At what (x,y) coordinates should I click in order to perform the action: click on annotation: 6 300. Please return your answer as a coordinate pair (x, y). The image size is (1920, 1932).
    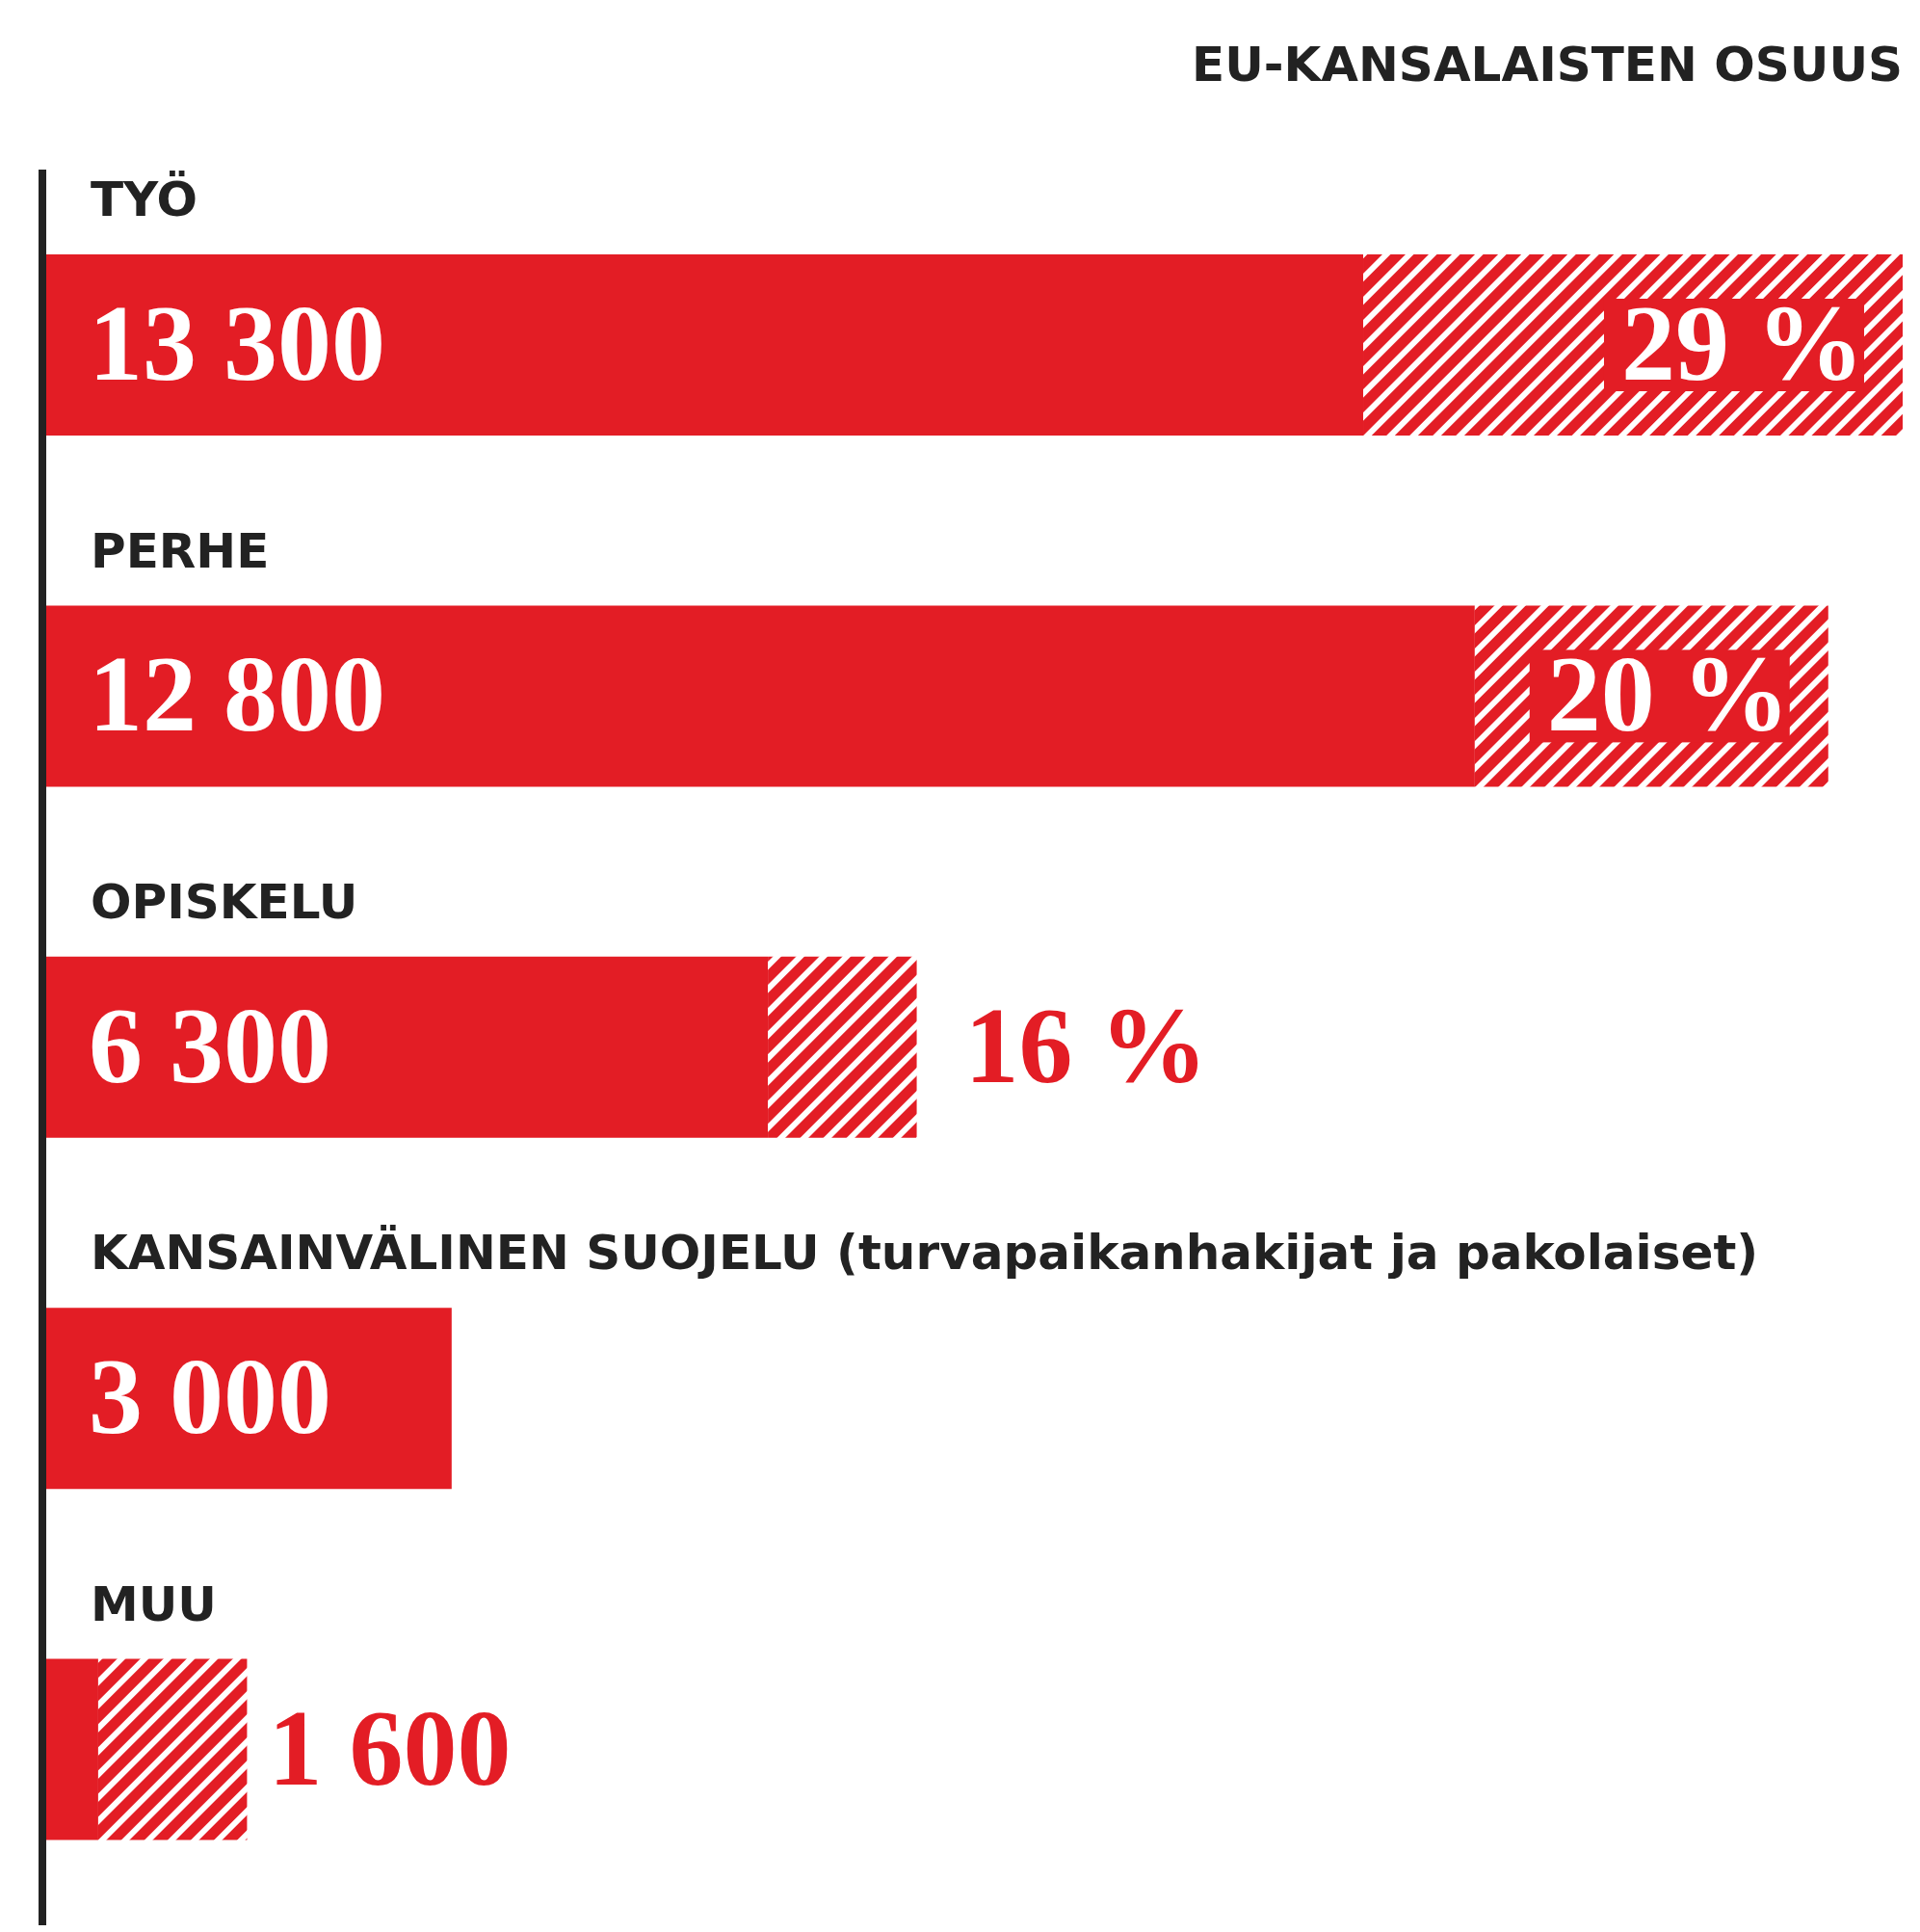
    Looking at the image, I should click on (210, 1045).